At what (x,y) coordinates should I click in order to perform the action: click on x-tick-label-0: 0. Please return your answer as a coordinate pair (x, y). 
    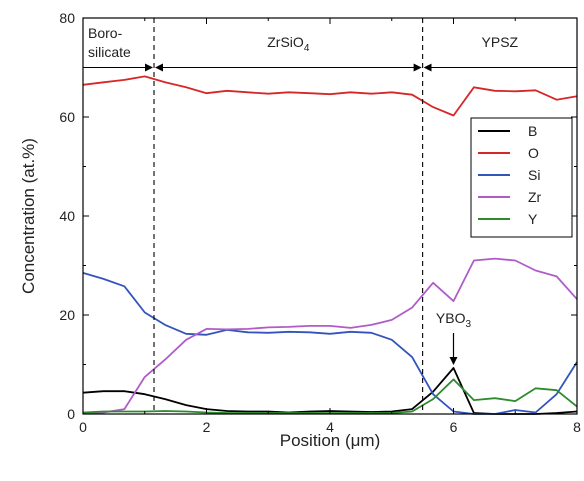
    Looking at the image, I should click on (83, 427).